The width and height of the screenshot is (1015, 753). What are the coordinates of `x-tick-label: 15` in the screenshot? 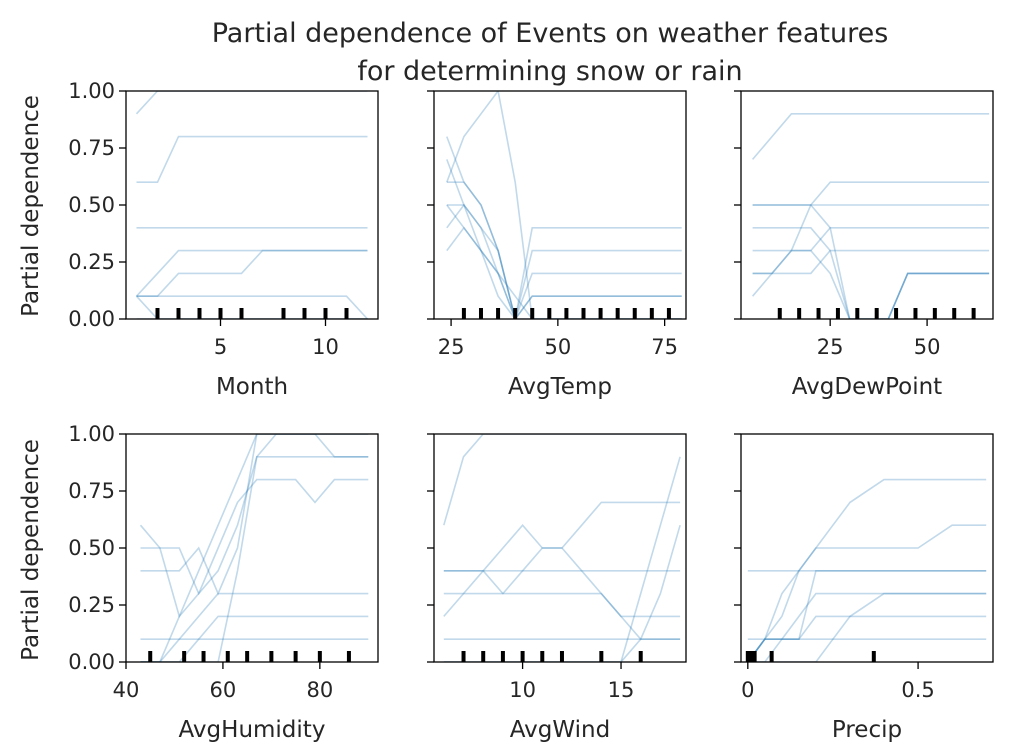 It's located at (621, 690).